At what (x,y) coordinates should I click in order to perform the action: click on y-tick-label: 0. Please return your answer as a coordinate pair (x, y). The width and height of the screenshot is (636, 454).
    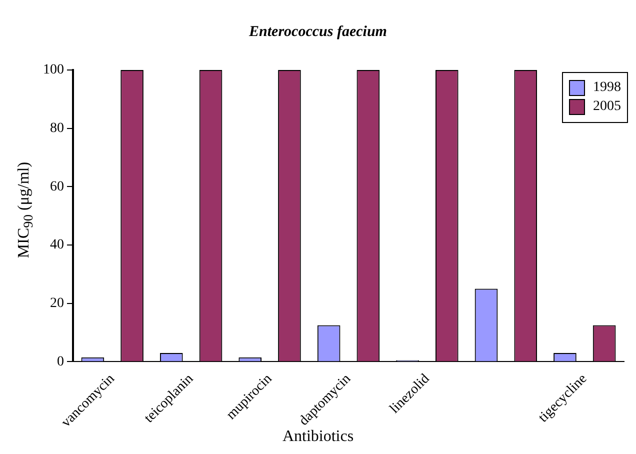
    Looking at the image, I should click on (60, 362).